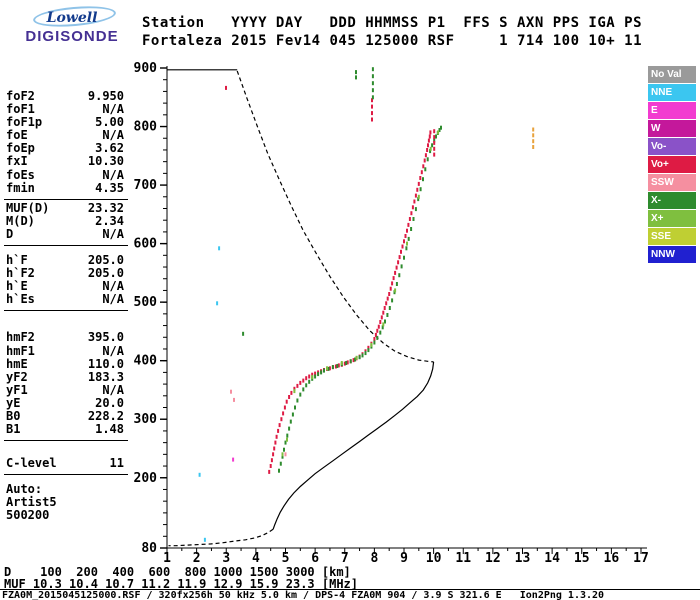 The image size is (700, 600). Describe the element at coordinates (109, 187) in the screenshot. I see `param-value: 4.35` at that location.